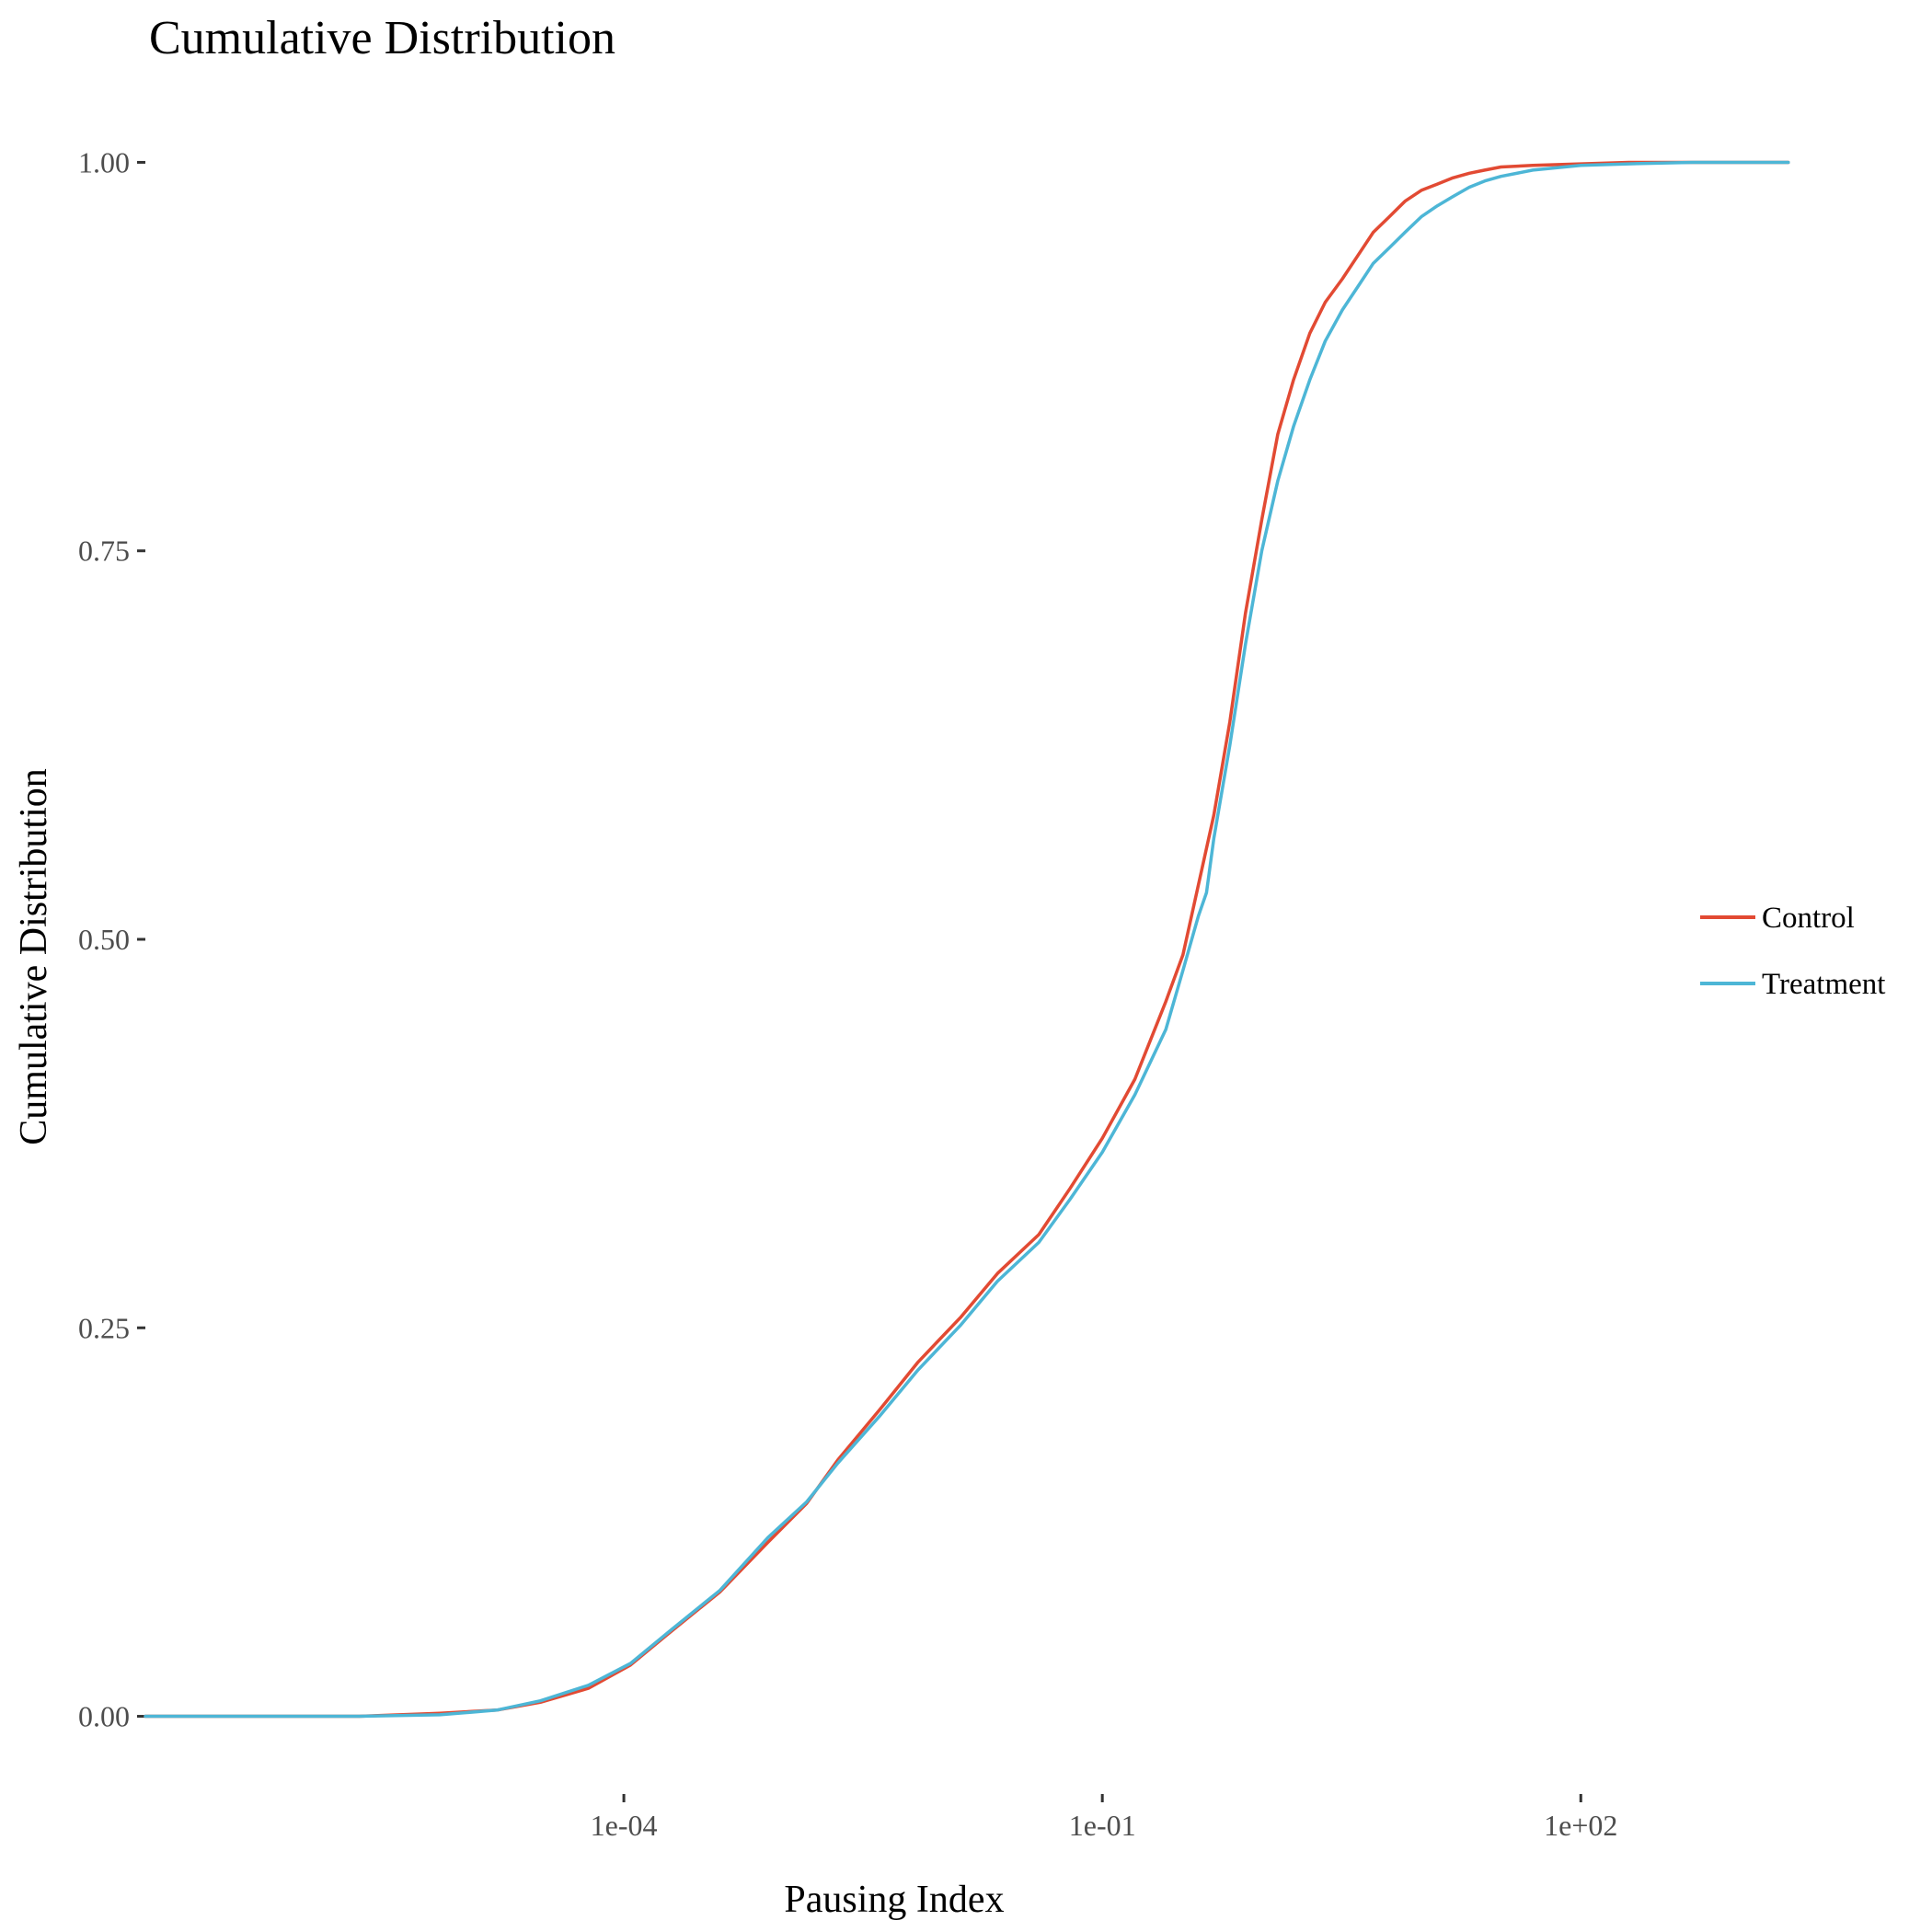 This screenshot has width=1932, height=1932. What do you see at coordinates (34, 956) in the screenshot?
I see `y-axis-title: Cumulative Distribution` at bounding box center [34, 956].